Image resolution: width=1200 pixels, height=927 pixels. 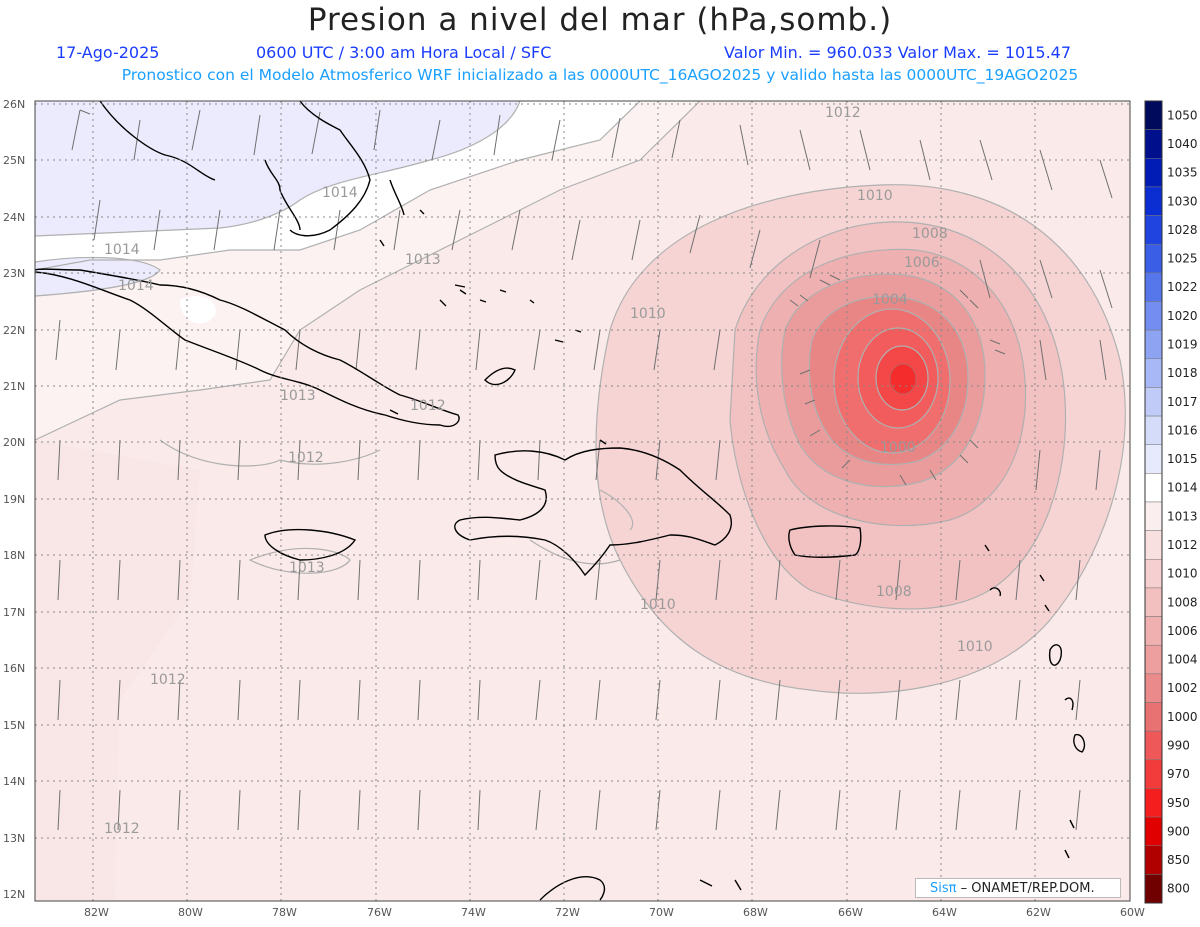 What do you see at coordinates (379, 912) in the screenshot?
I see `lon-label: 76W` at bounding box center [379, 912].